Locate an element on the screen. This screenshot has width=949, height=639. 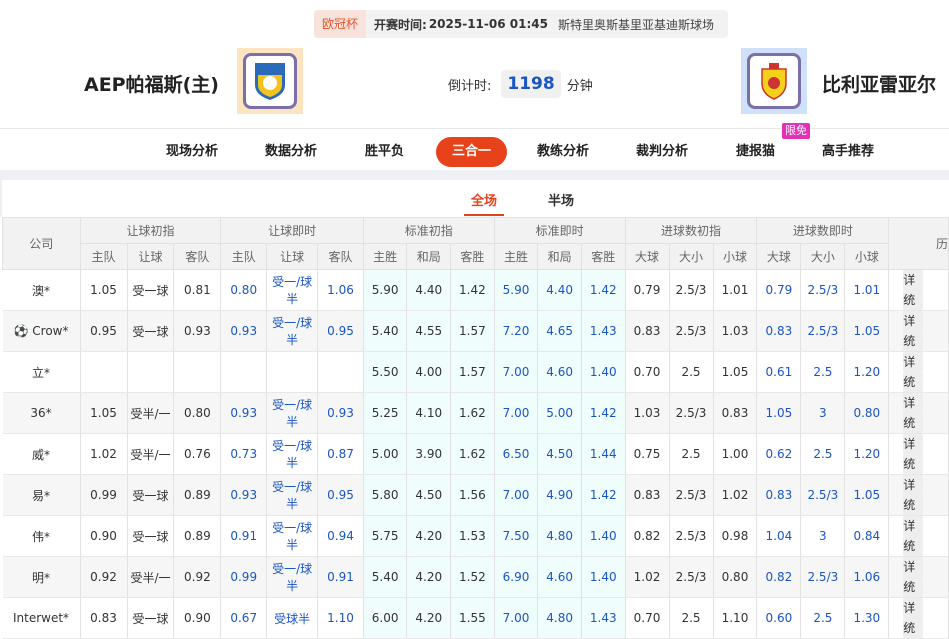
away-team-logo is located at coordinates (774, 81).